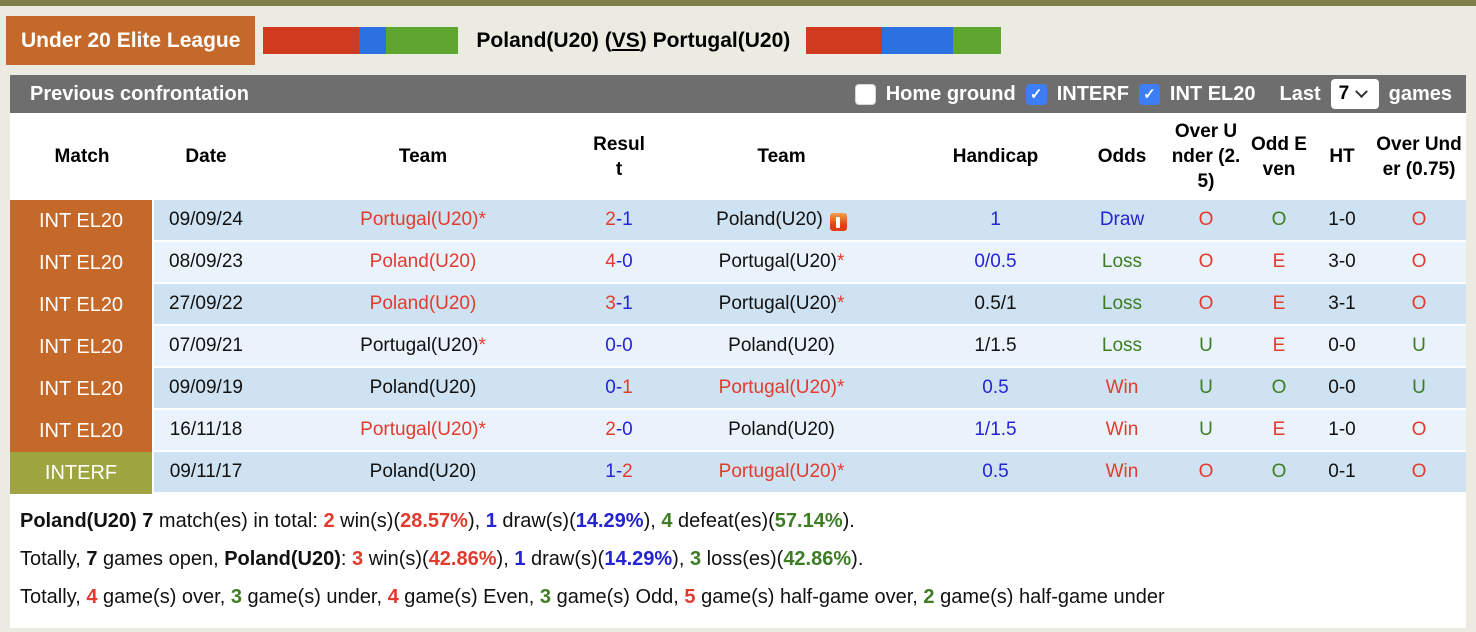 Image resolution: width=1476 pixels, height=632 pixels. What do you see at coordinates (161, 559) in the screenshot?
I see `summary-segment: games open,` at bounding box center [161, 559].